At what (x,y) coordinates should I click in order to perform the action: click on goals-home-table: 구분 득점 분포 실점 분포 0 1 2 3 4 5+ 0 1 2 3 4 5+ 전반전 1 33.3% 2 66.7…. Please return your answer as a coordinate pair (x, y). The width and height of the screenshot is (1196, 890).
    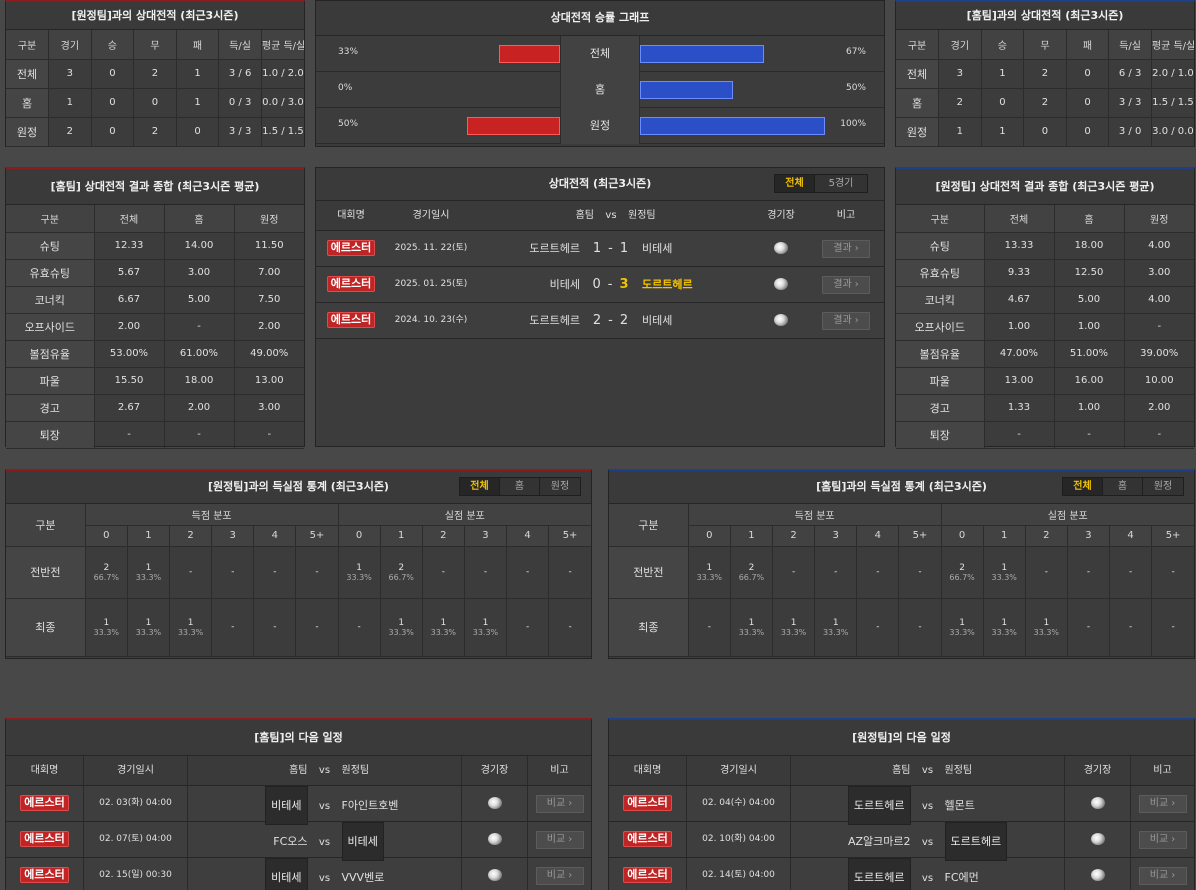
    Looking at the image, I should click on (901, 580).